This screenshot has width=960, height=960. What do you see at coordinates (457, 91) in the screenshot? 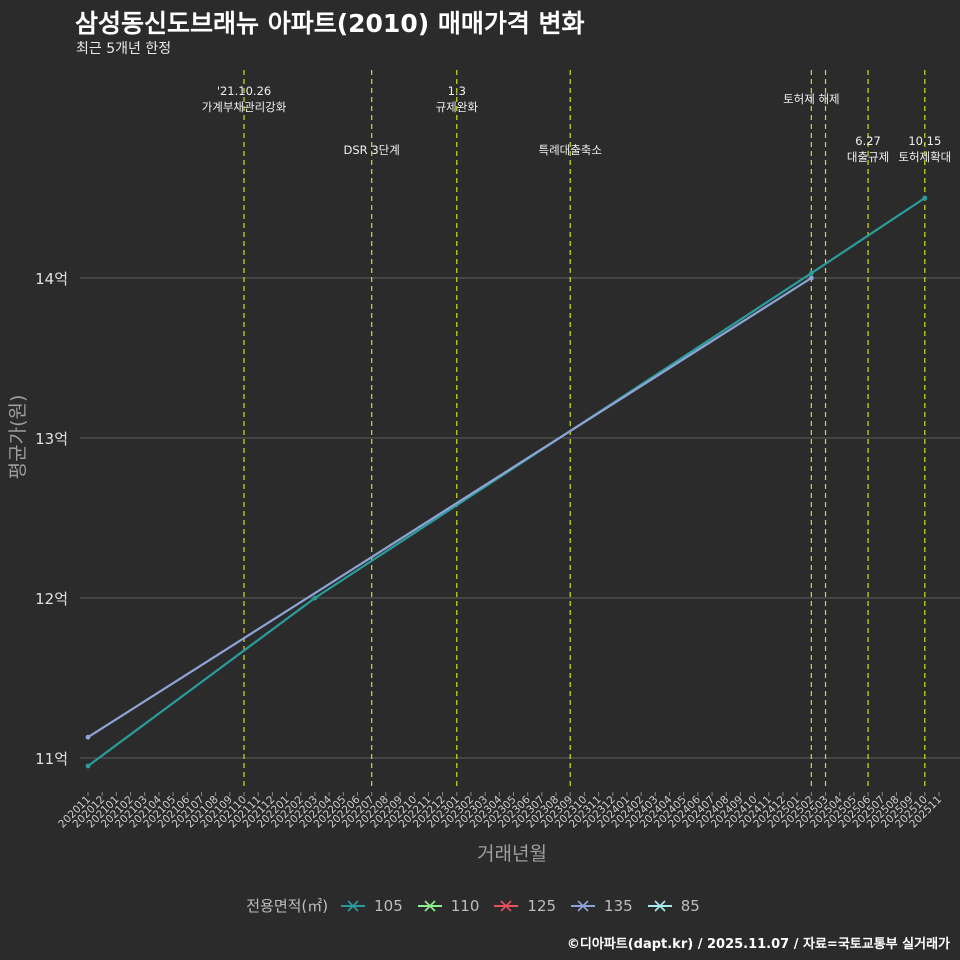
I see `event-label: 1.3` at bounding box center [457, 91].